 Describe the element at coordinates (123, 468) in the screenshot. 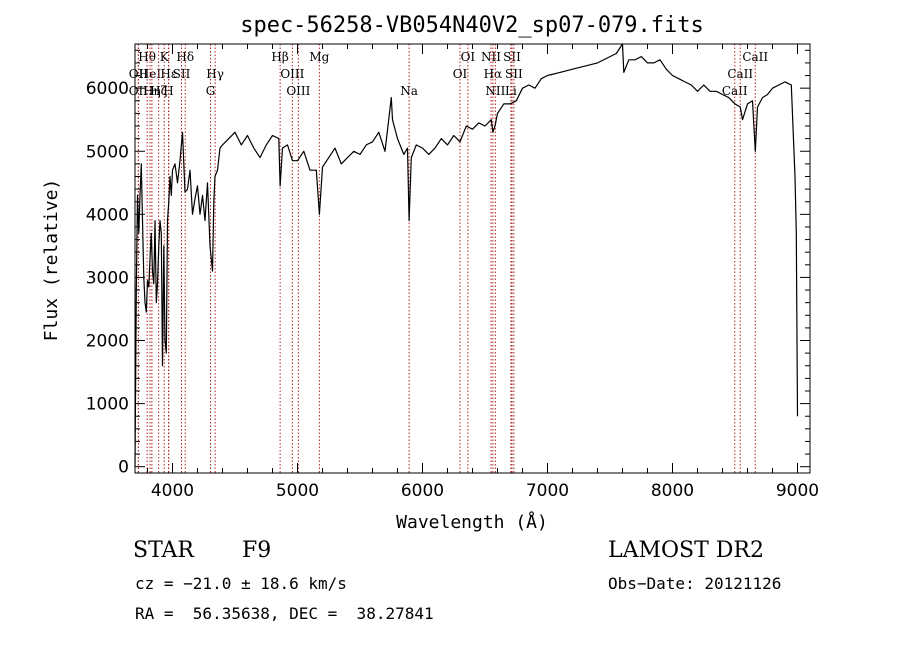

I see `y-tick-label: 0` at that location.